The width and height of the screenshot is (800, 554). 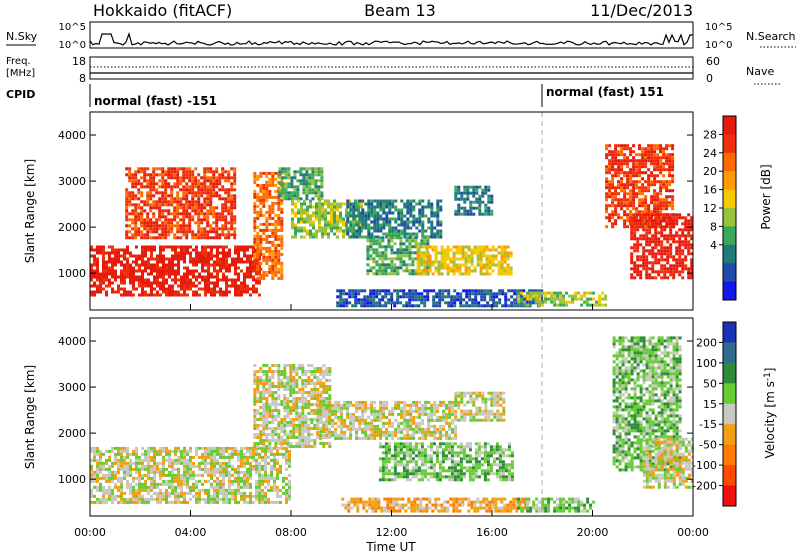 What do you see at coordinates (708, 424) in the screenshot?
I see `velocity-colorbar-tick-label: -15` at bounding box center [708, 424].